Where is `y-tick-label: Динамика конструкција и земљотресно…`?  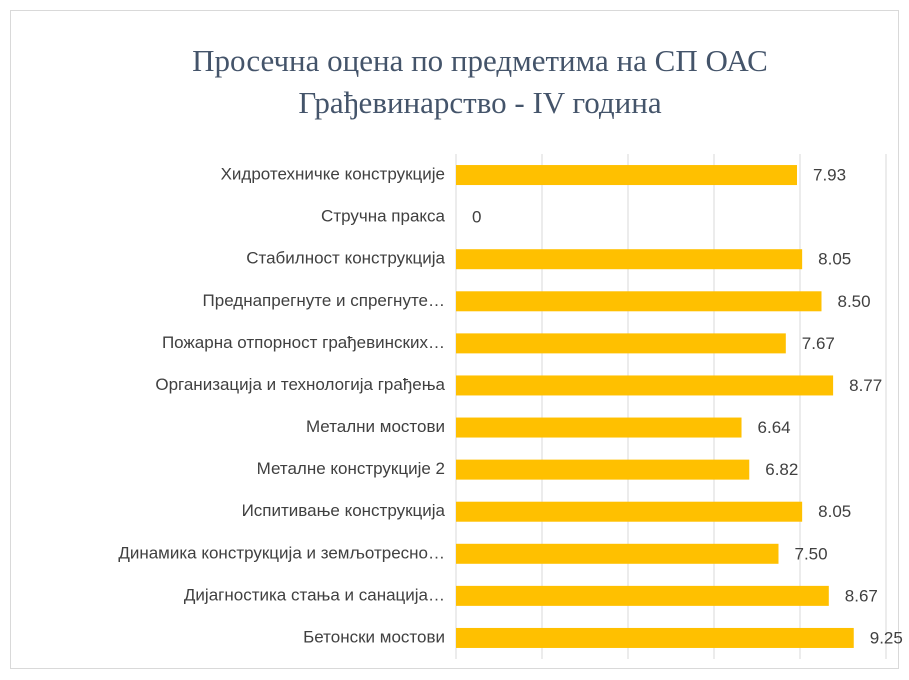
y-tick-label: Динамика конструкција и земљотресно… is located at coordinates (281, 552).